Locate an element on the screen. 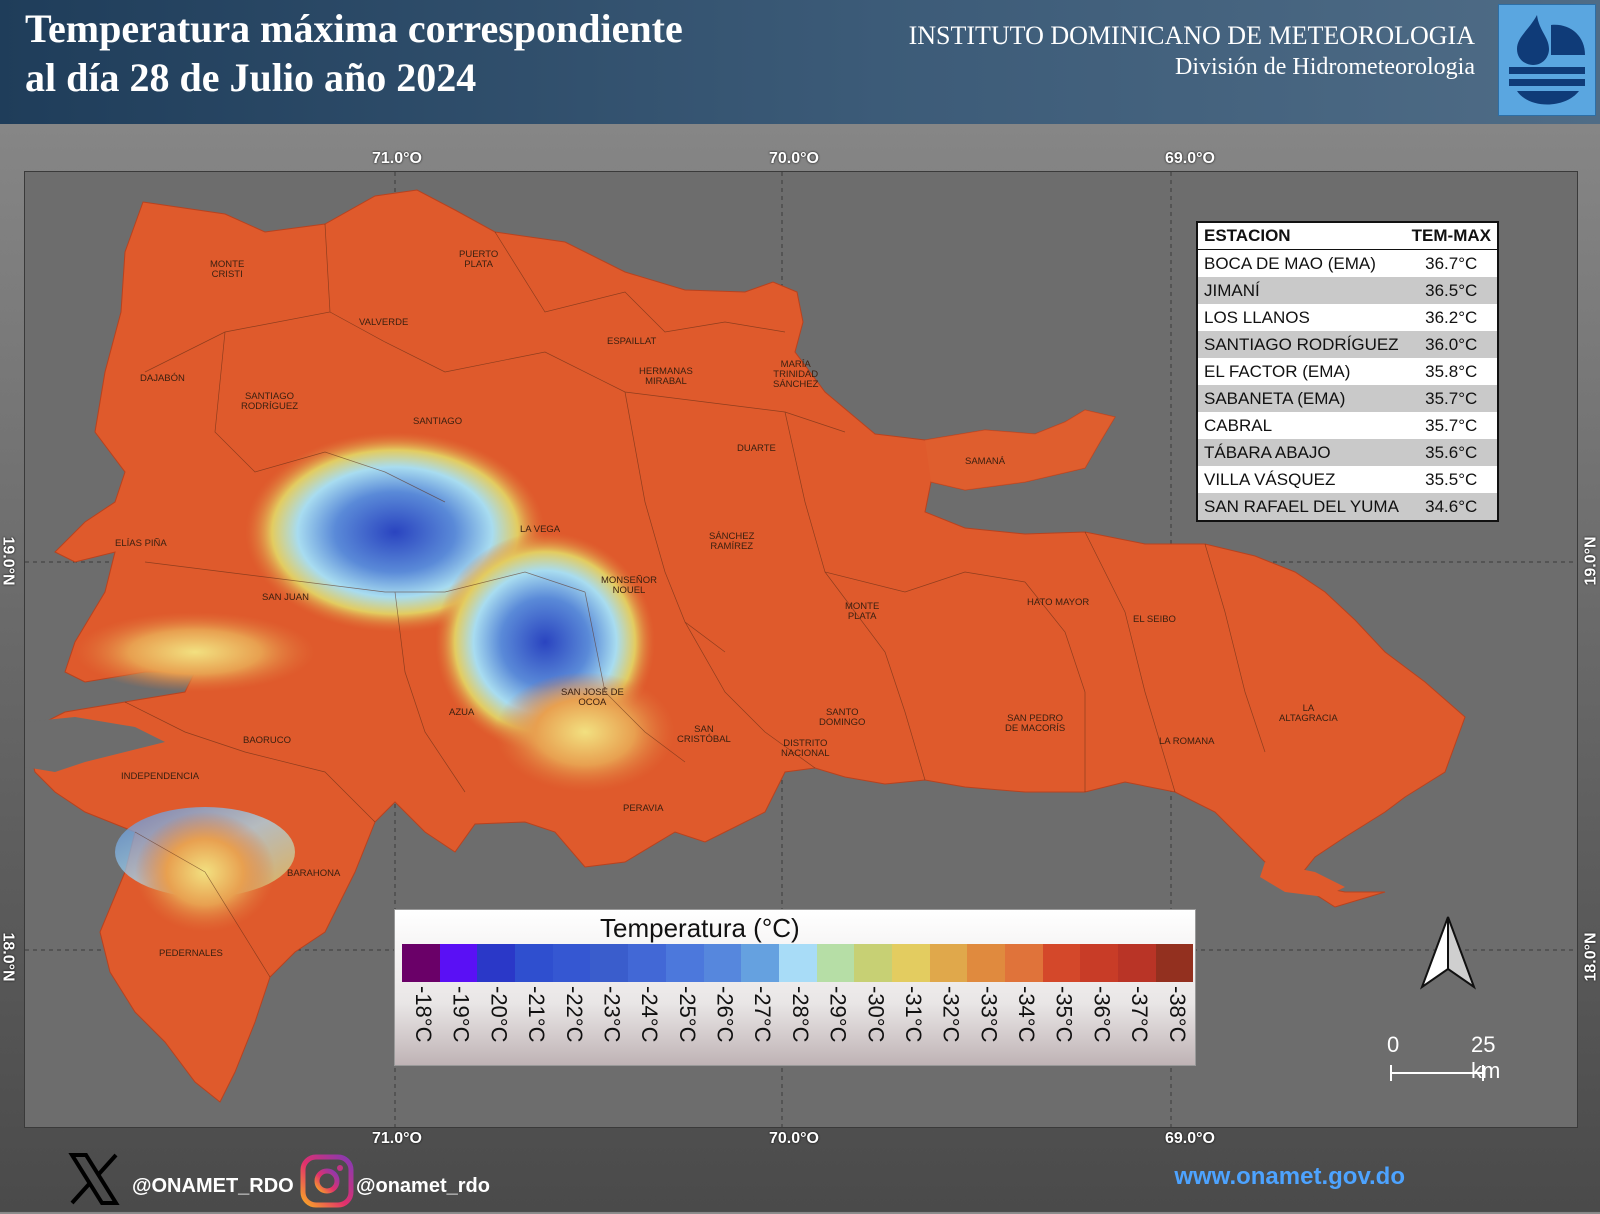  station-temp: 35.5°C is located at coordinates (1451, 479).